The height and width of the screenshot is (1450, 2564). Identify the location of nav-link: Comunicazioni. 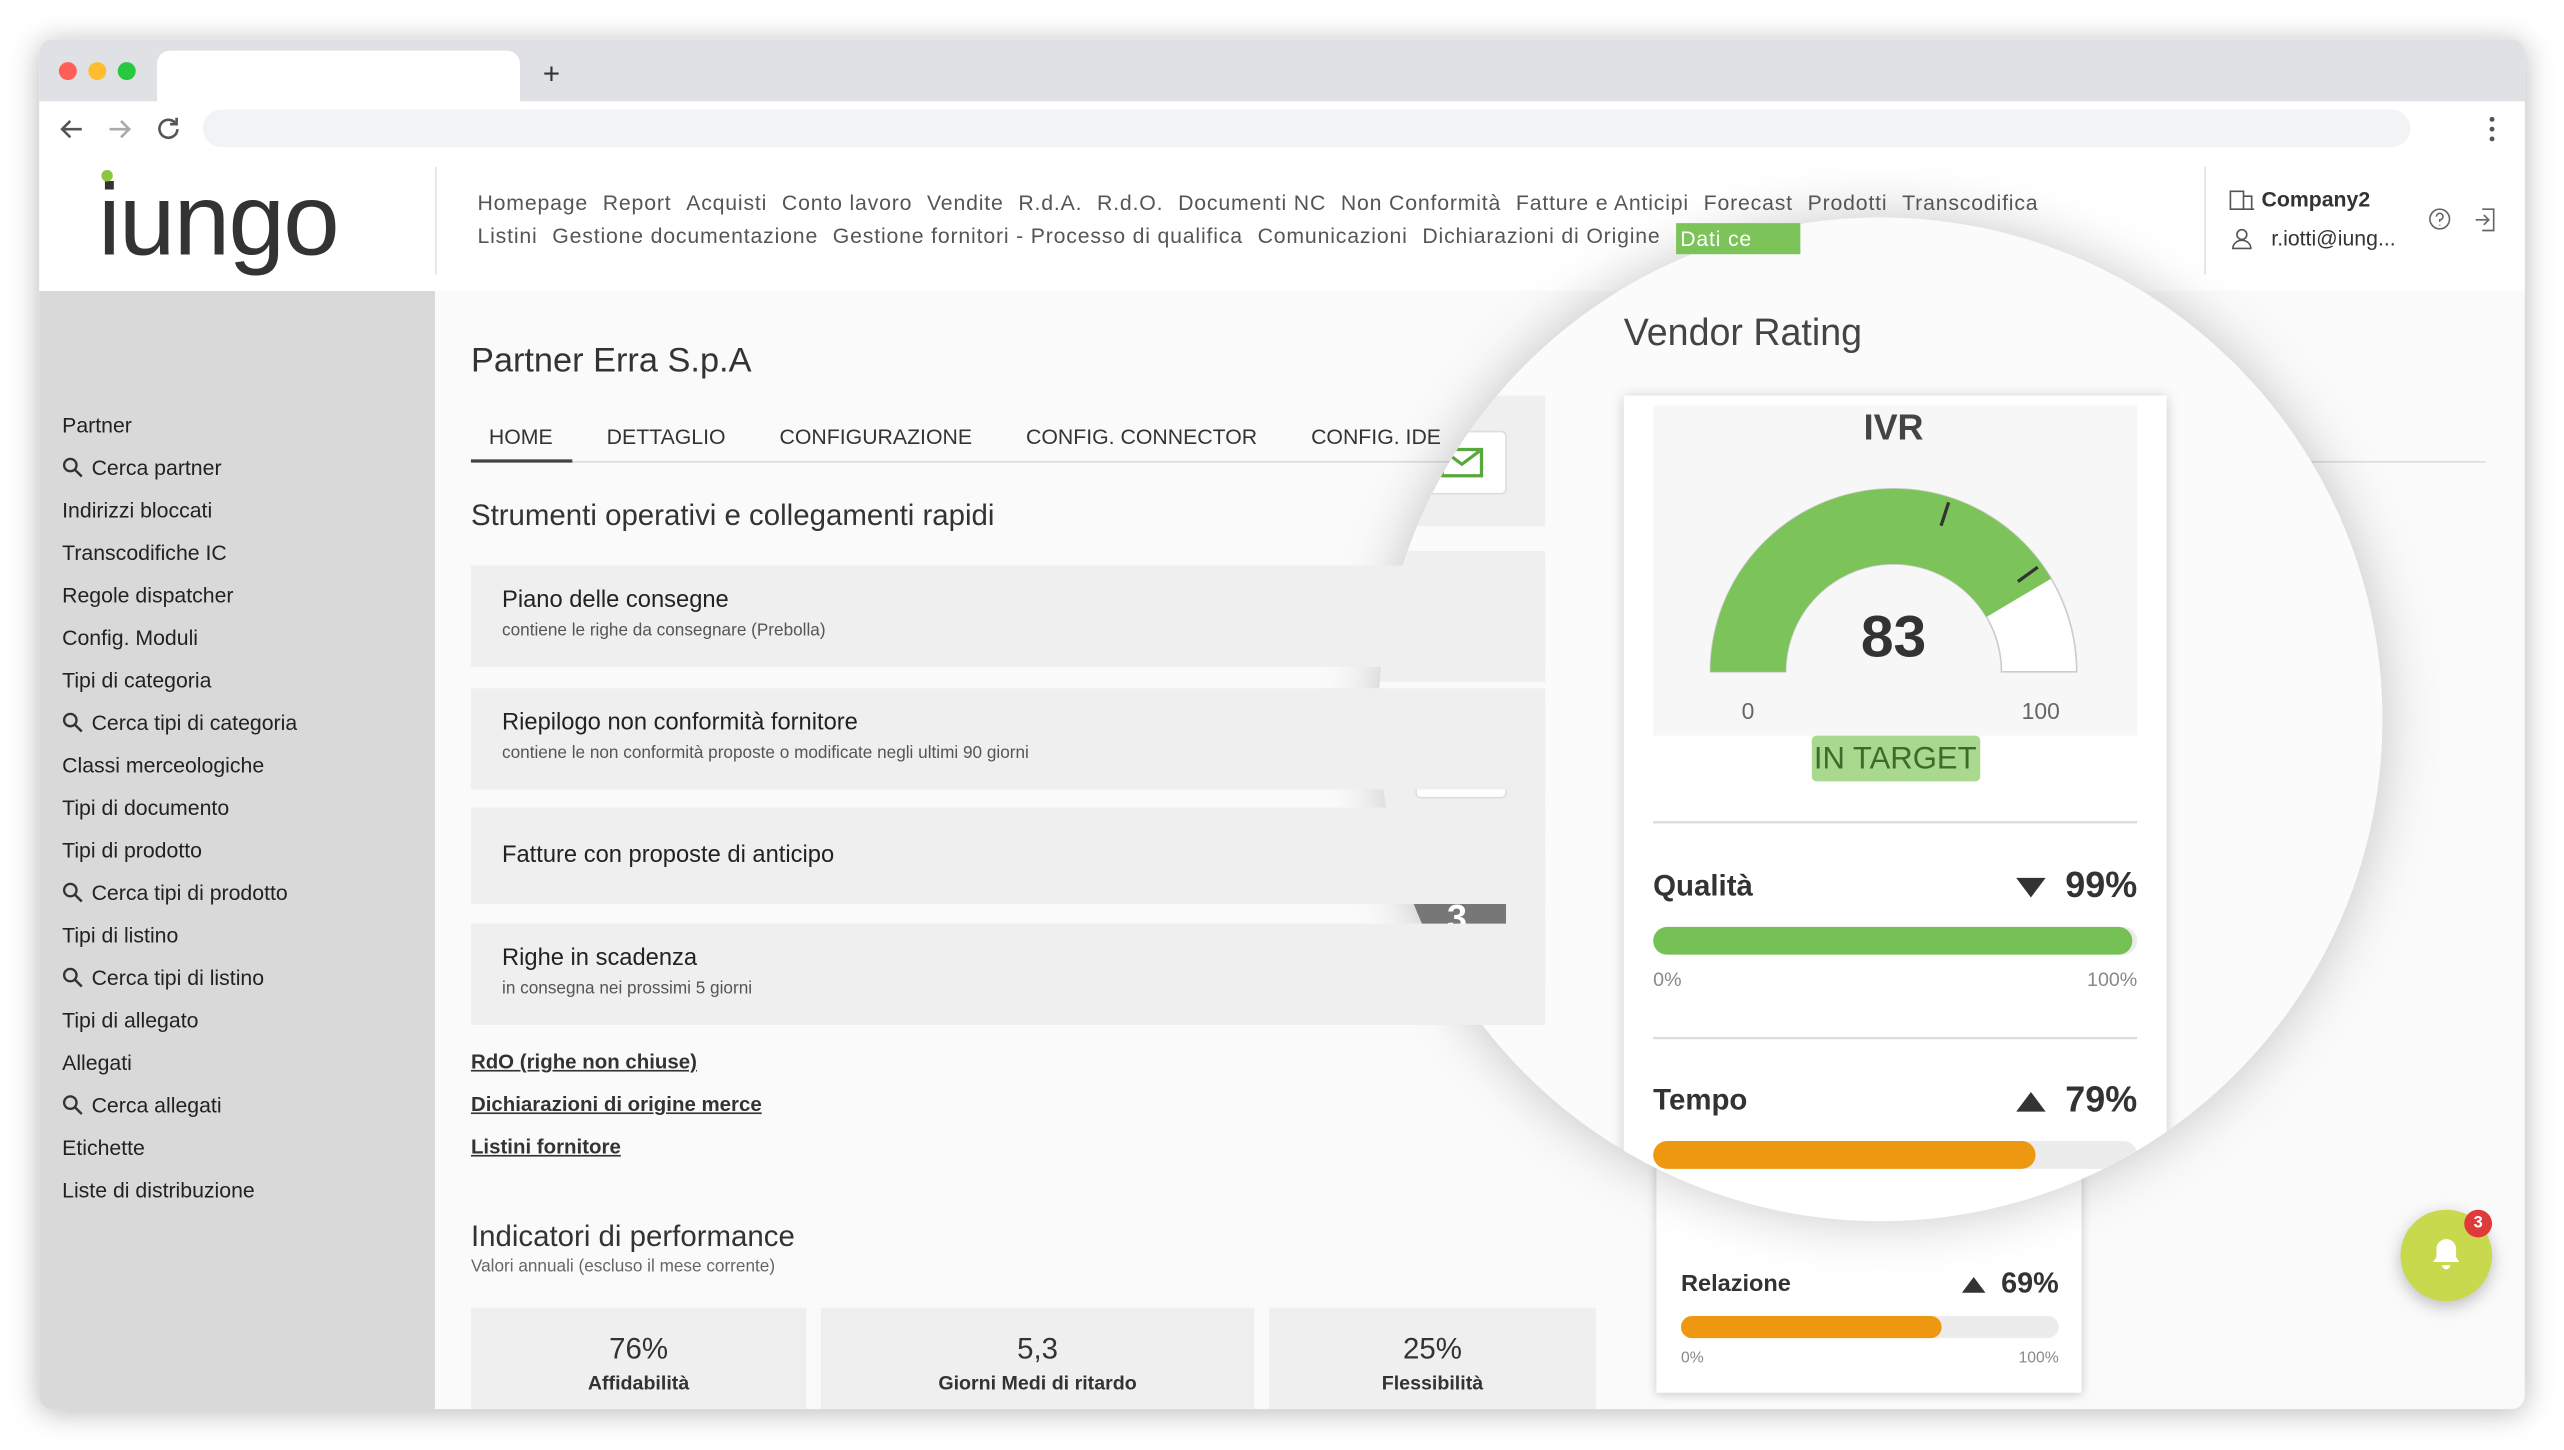
(1332, 235).